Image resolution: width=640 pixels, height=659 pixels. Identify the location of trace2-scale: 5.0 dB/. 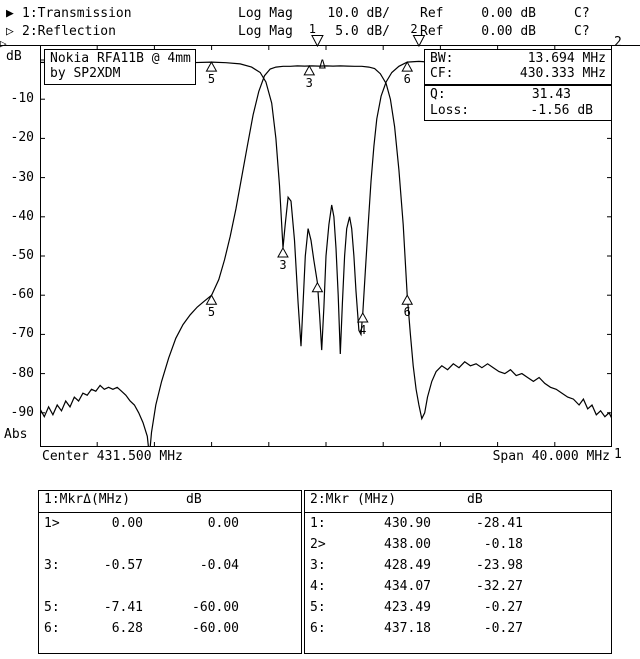
(362, 31).